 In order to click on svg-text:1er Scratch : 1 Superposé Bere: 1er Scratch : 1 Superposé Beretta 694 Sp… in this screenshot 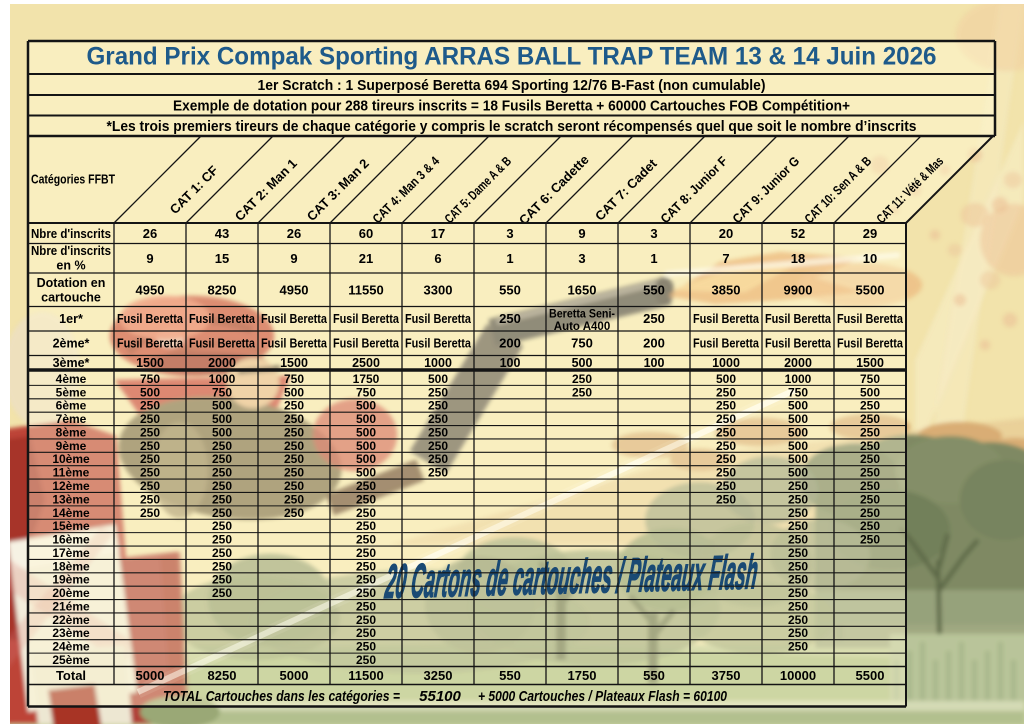, I will do `click(512, 85)`.